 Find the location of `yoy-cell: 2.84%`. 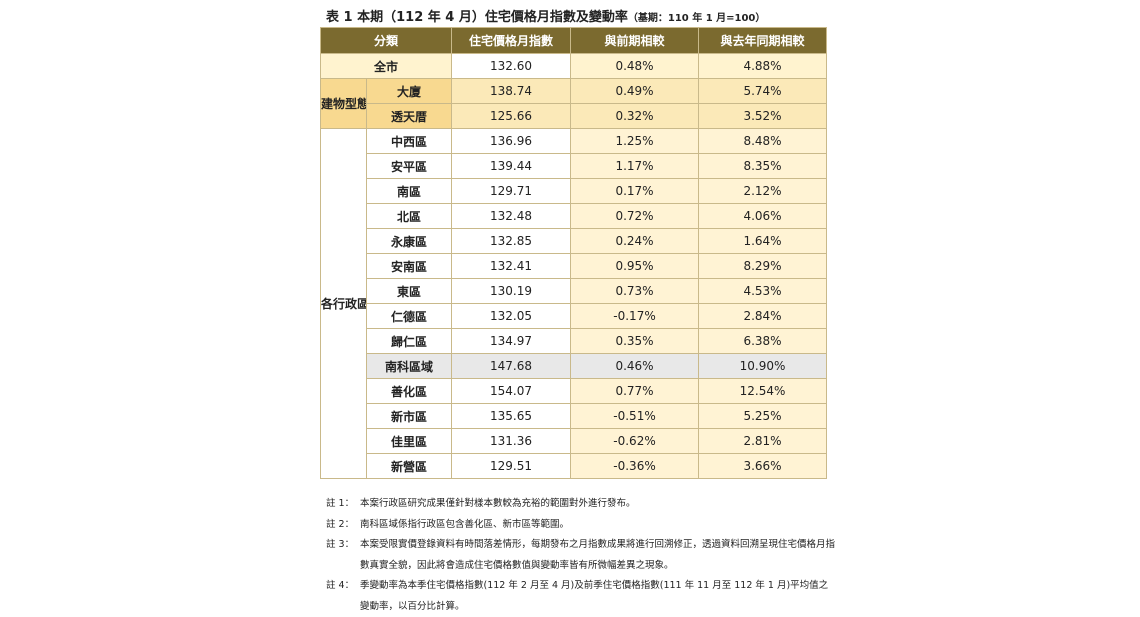

yoy-cell: 2.84% is located at coordinates (763, 316).